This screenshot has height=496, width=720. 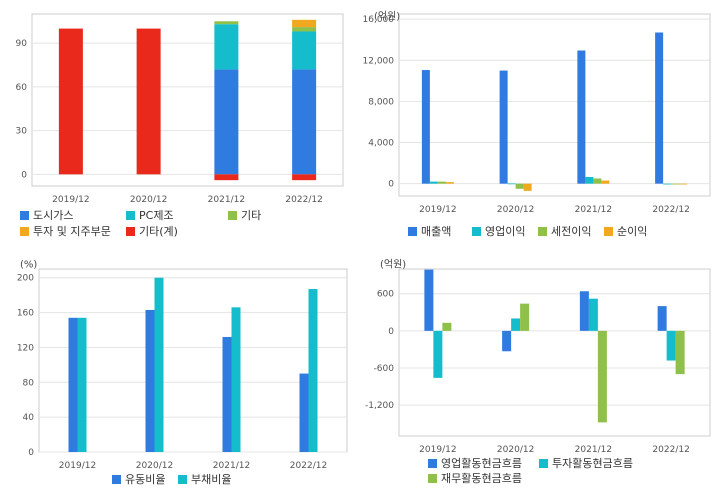 What do you see at coordinates (158, 231) in the screenshot?
I see `legend-label: 기타(계)` at bounding box center [158, 231].